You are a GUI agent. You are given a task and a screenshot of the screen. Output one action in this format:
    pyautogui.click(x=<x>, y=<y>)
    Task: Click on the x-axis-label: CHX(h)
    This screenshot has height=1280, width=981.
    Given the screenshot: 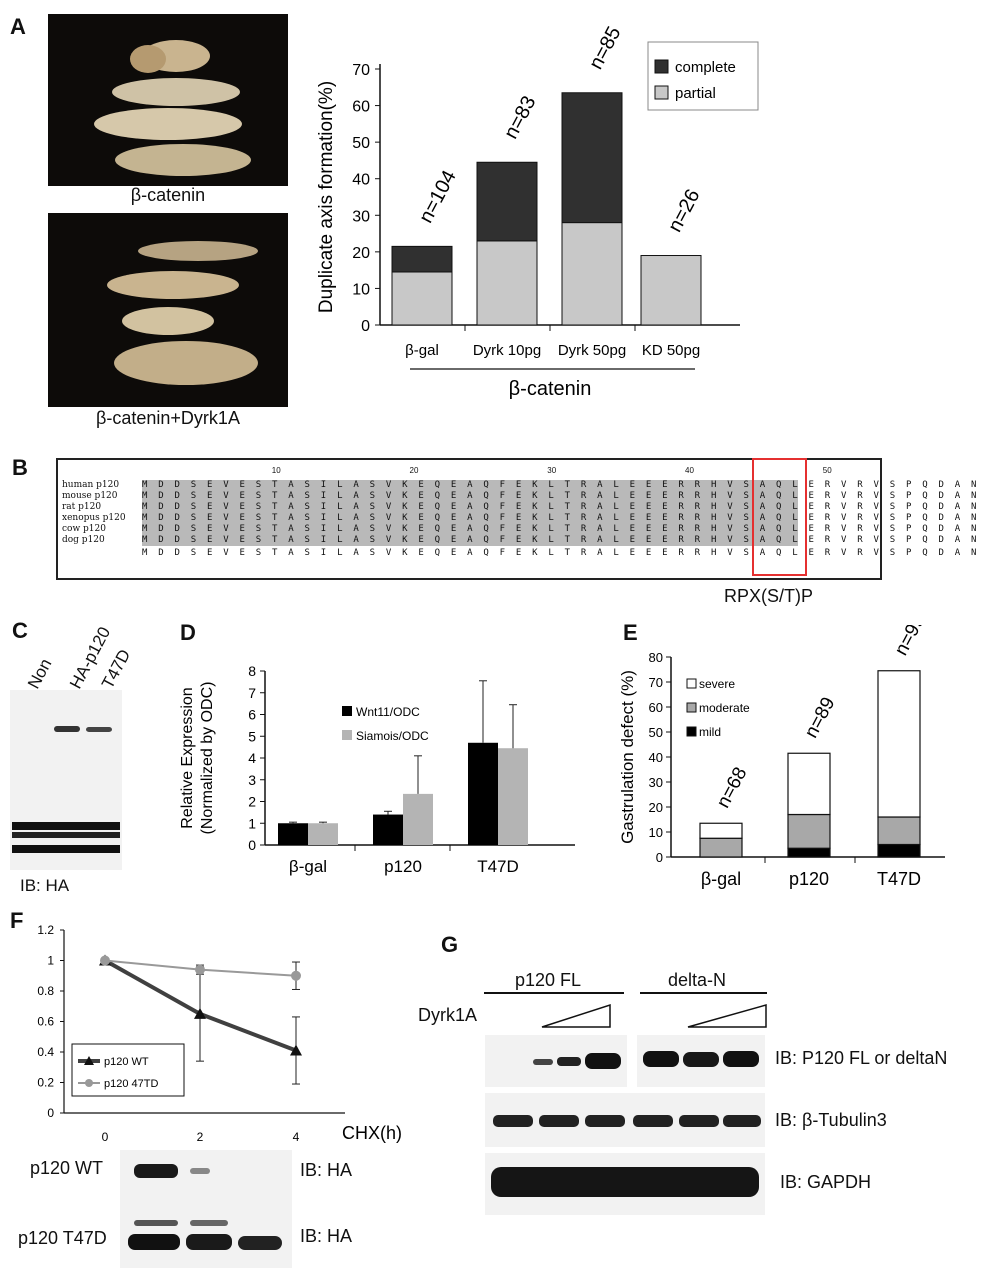 What is the action you would take?
    pyautogui.click(x=372, y=1133)
    